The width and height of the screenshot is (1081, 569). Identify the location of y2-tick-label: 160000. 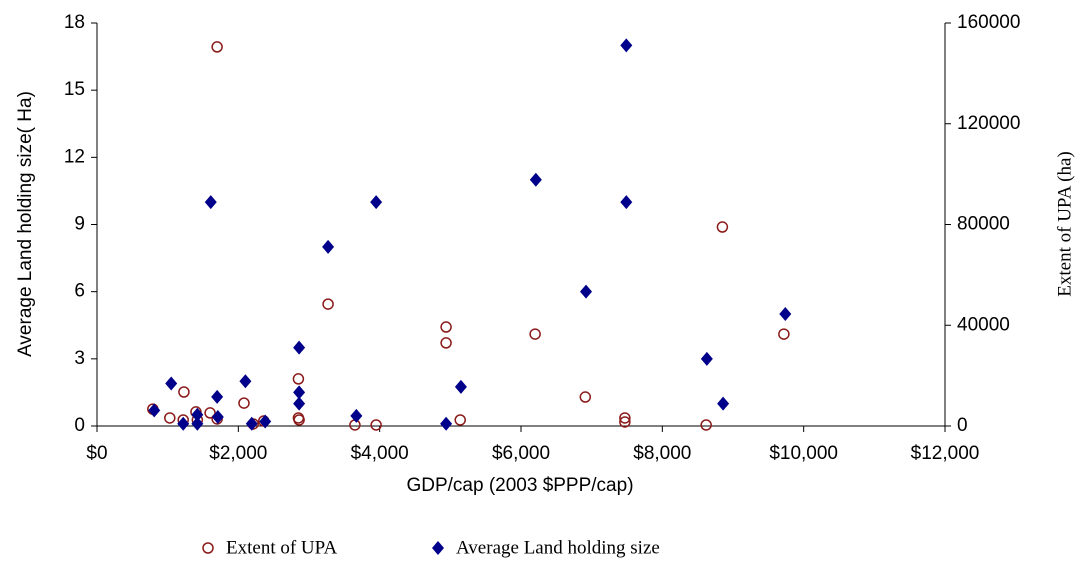
(988, 22).